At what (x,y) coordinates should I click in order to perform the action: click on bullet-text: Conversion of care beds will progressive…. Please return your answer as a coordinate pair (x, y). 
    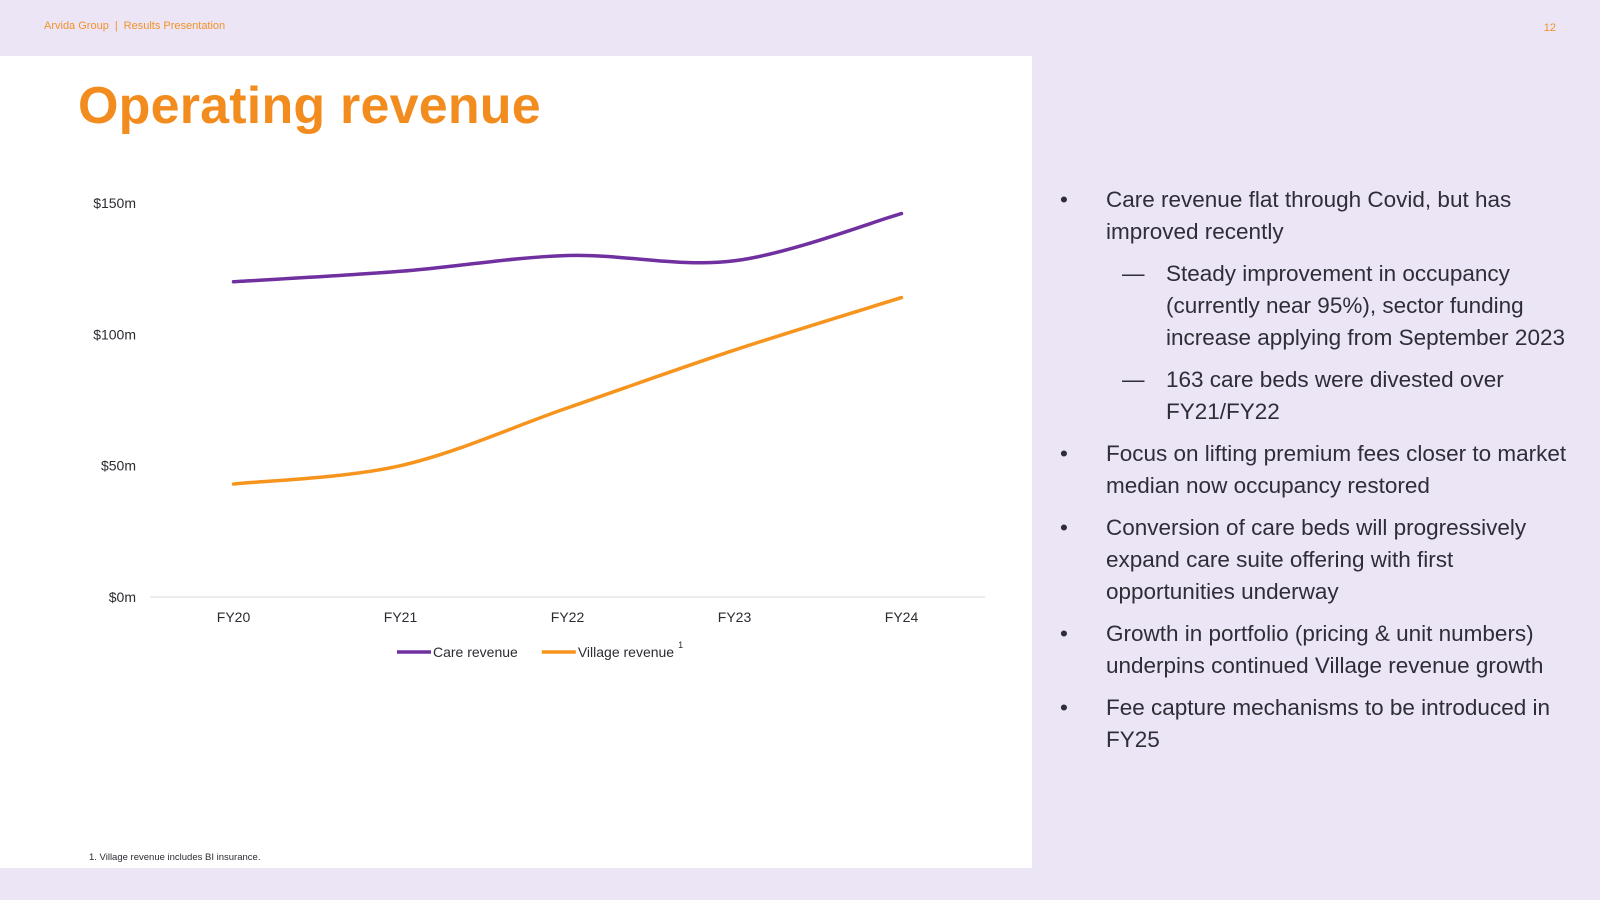
    Looking at the image, I should click on (1316, 559).